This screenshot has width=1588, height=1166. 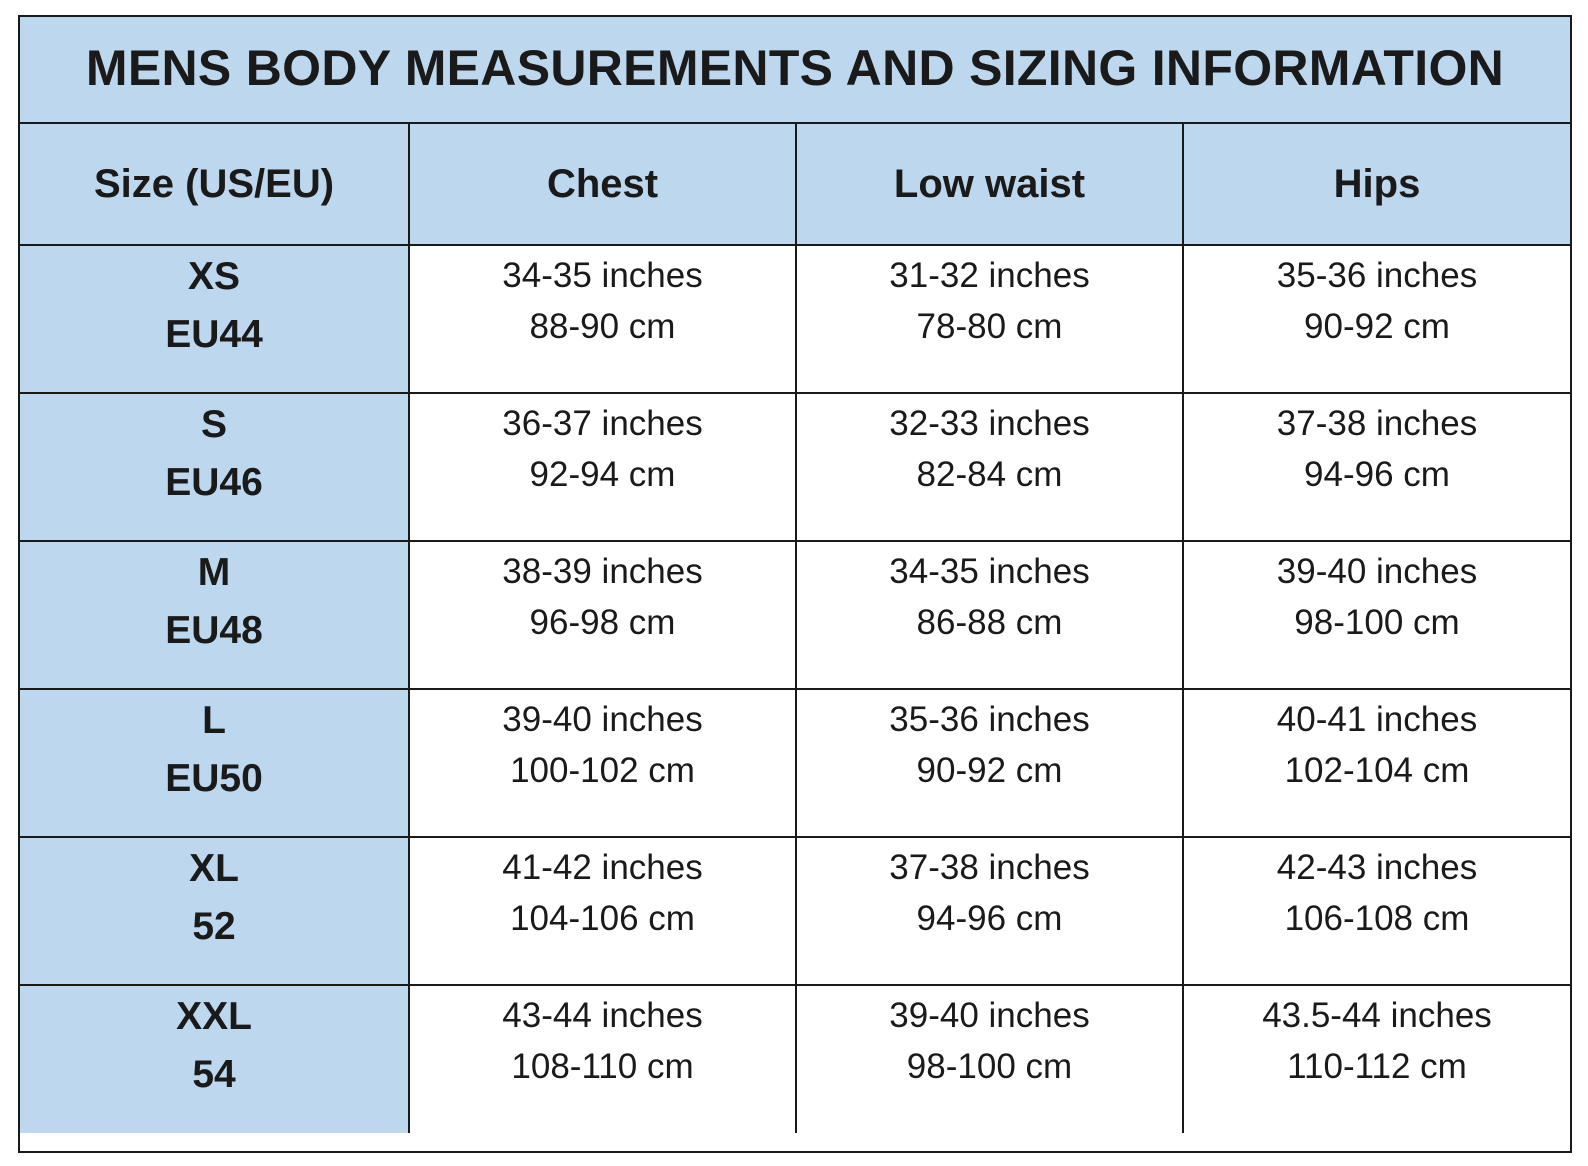 I want to click on hips-inches: 35-36 inches, so click(x=1377, y=275).